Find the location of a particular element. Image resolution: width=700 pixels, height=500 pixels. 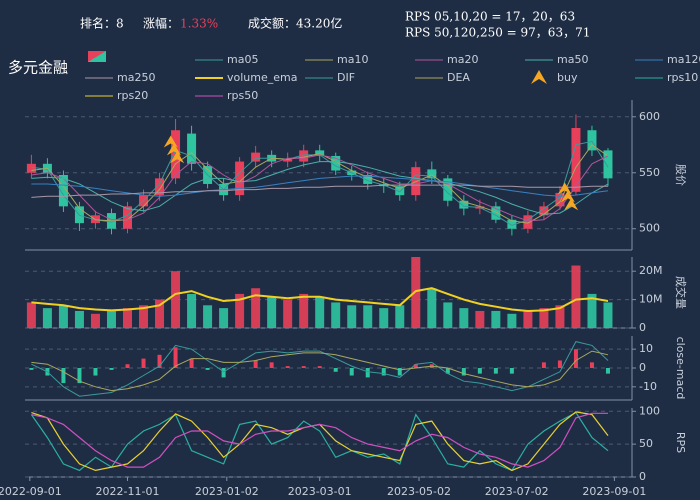

legend-label: rps50 is located at coordinates (242, 95).